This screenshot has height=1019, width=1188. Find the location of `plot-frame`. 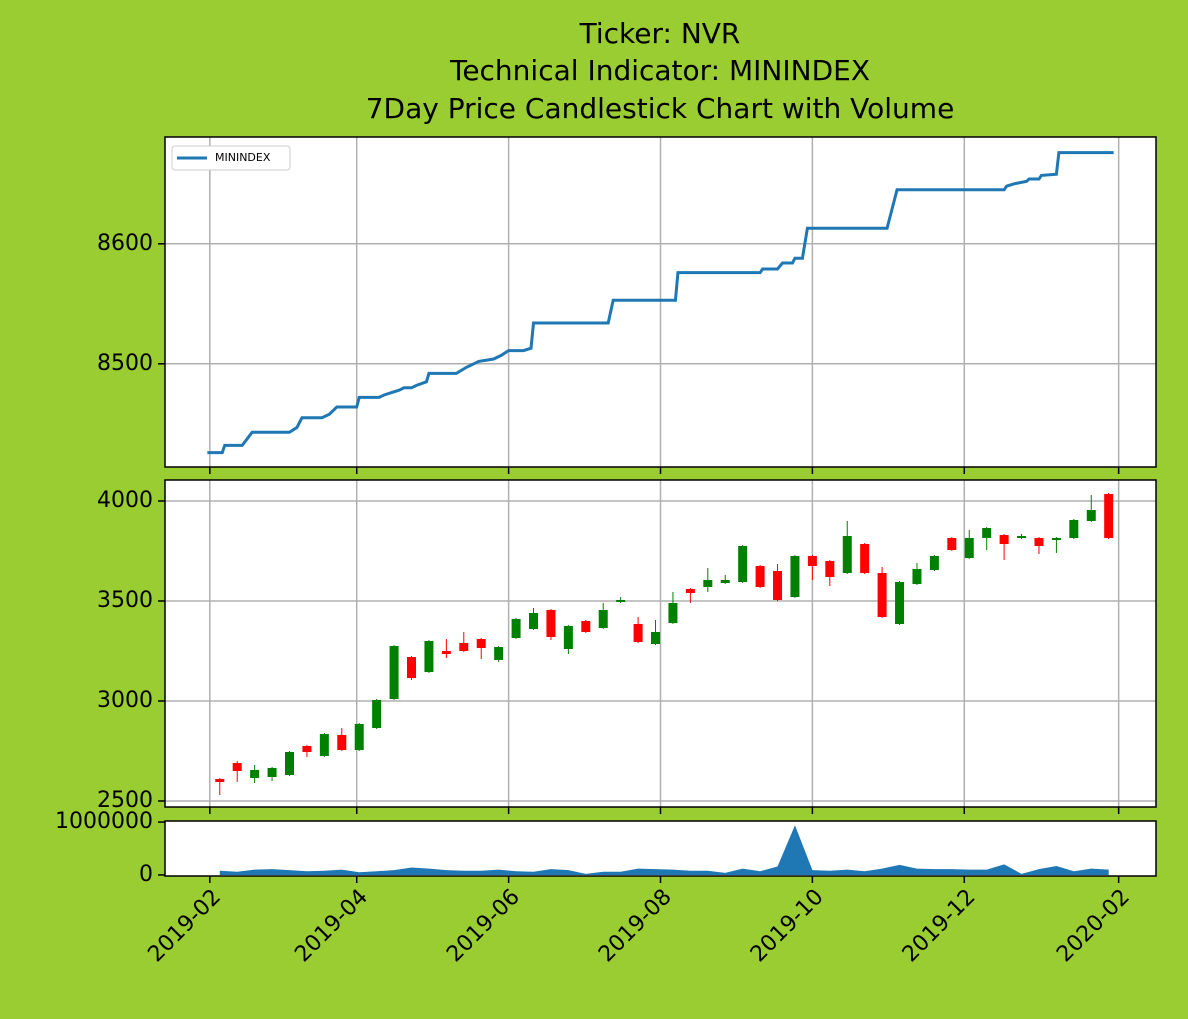

plot-frame is located at coordinates (660, 848).